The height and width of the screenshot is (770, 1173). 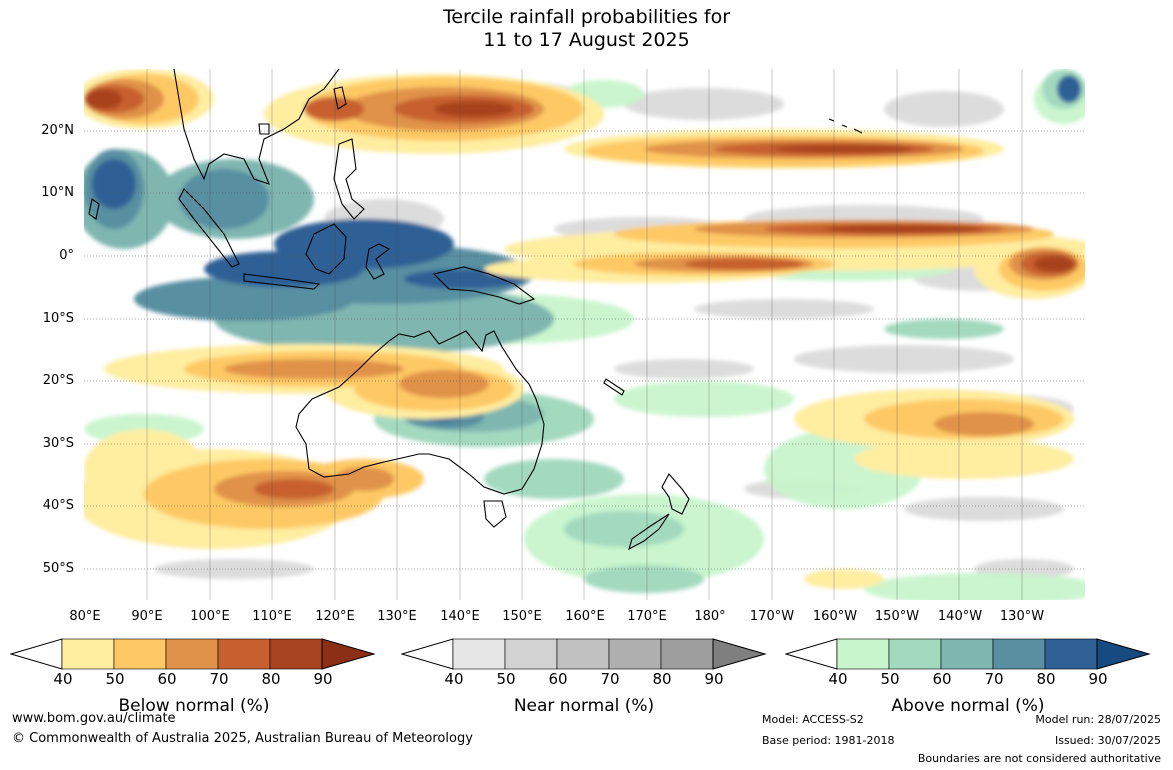 What do you see at coordinates (58, 443) in the screenshot?
I see `lat-label-30s: 30°S` at bounding box center [58, 443].